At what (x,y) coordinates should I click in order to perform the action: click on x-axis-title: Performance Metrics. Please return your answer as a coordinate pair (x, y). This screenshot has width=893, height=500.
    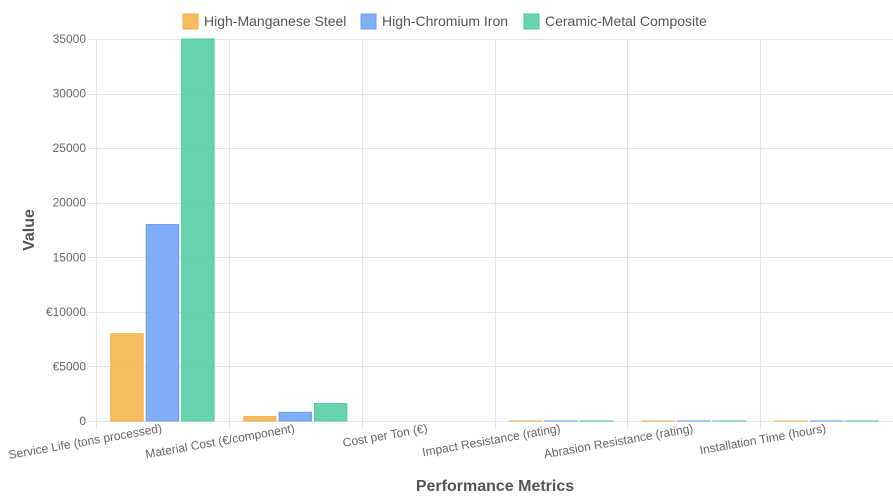
    Looking at the image, I should click on (495, 486).